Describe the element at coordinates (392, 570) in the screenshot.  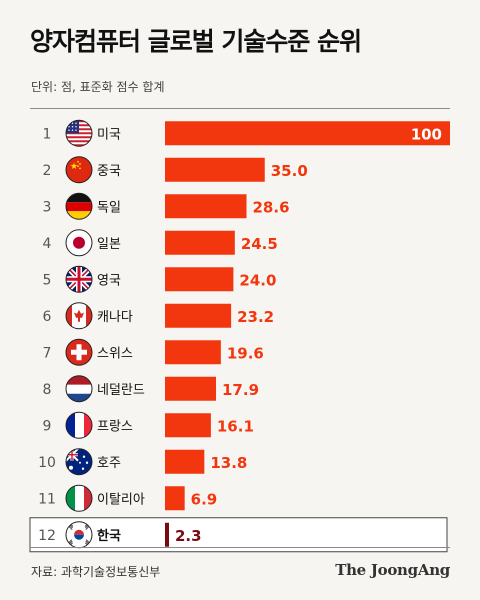
I see `publisher-logo: The JoongAng` at that location.